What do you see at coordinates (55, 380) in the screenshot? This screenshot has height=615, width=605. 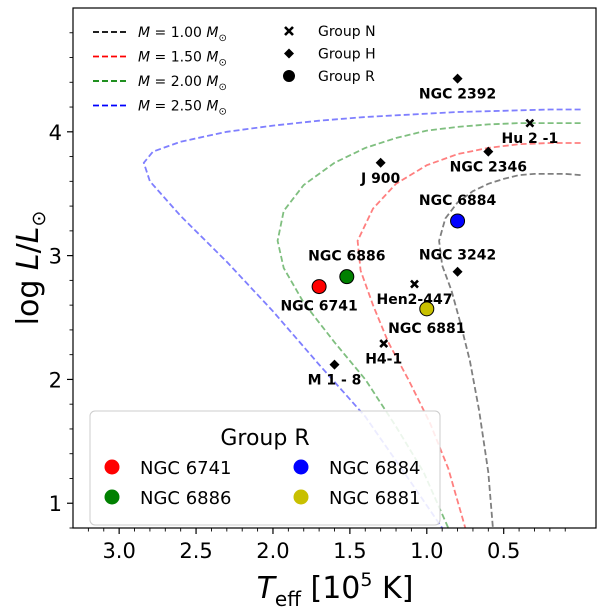 I see `y-tick-label: 2` at bounding box center [55, 380].